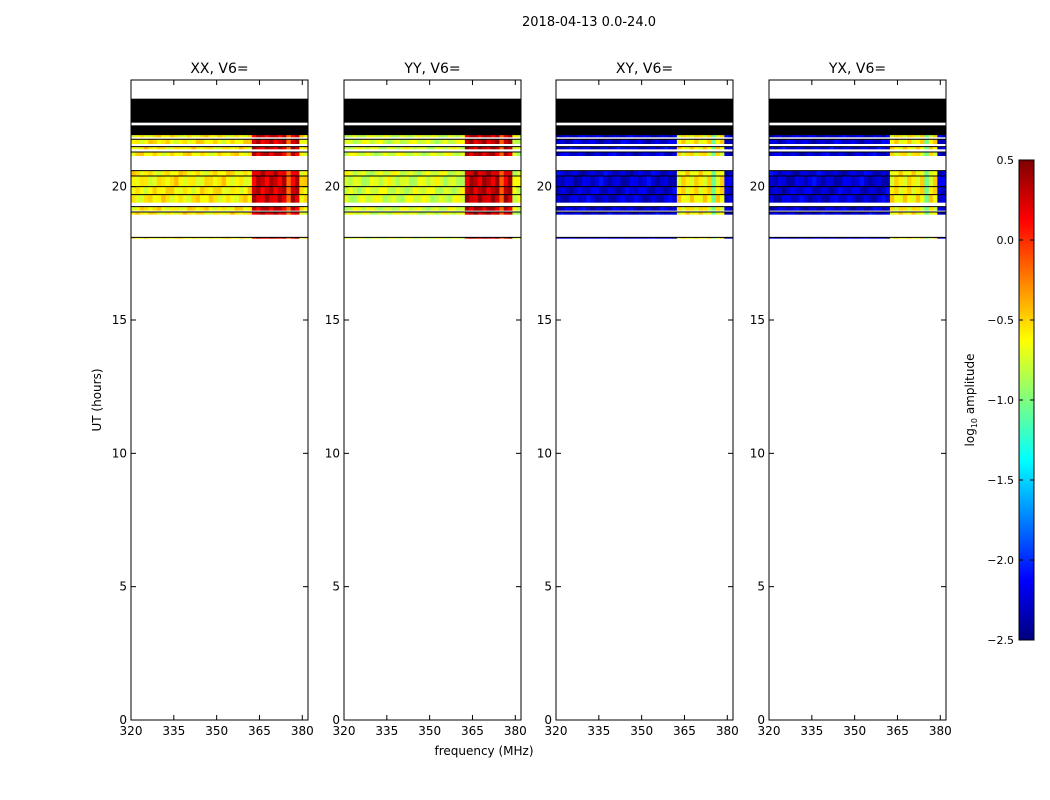 The width and height of the screenshot is (1050, 800). I want to click on y-tick-label: 15, so click(119, 320).